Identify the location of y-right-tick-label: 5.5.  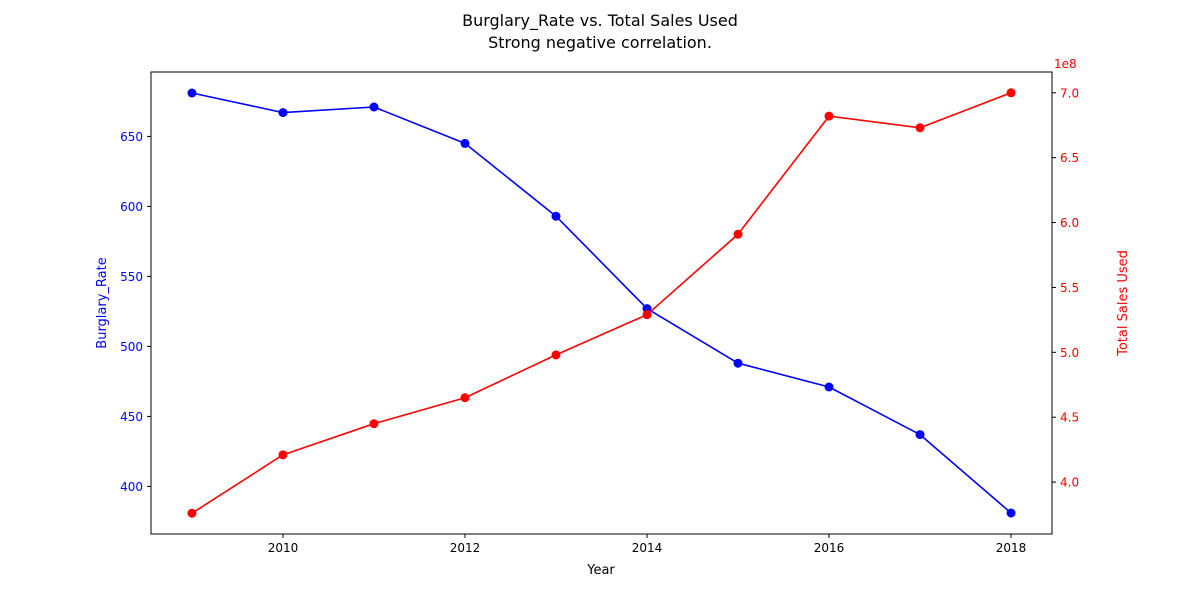
(1069, 288).